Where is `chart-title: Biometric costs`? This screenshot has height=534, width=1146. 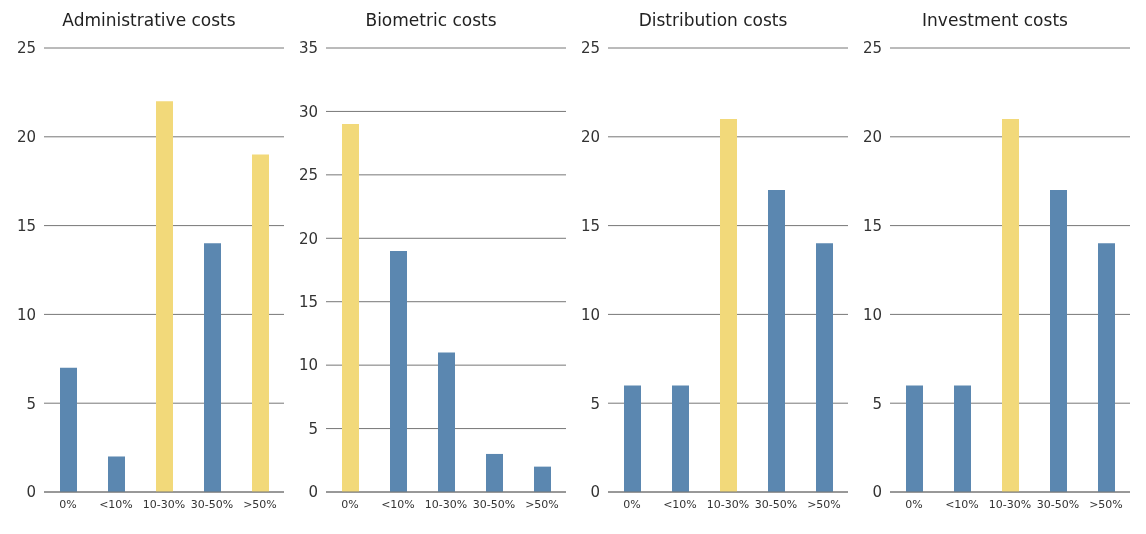 chart-title: Biometric costs is located at coordinates (431, 20).